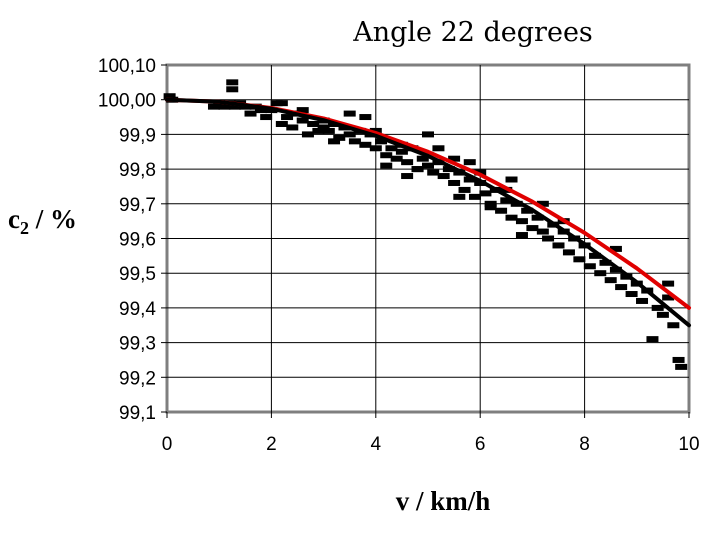  I want to click on y-tick-label: 99,3, so click(137, 344).